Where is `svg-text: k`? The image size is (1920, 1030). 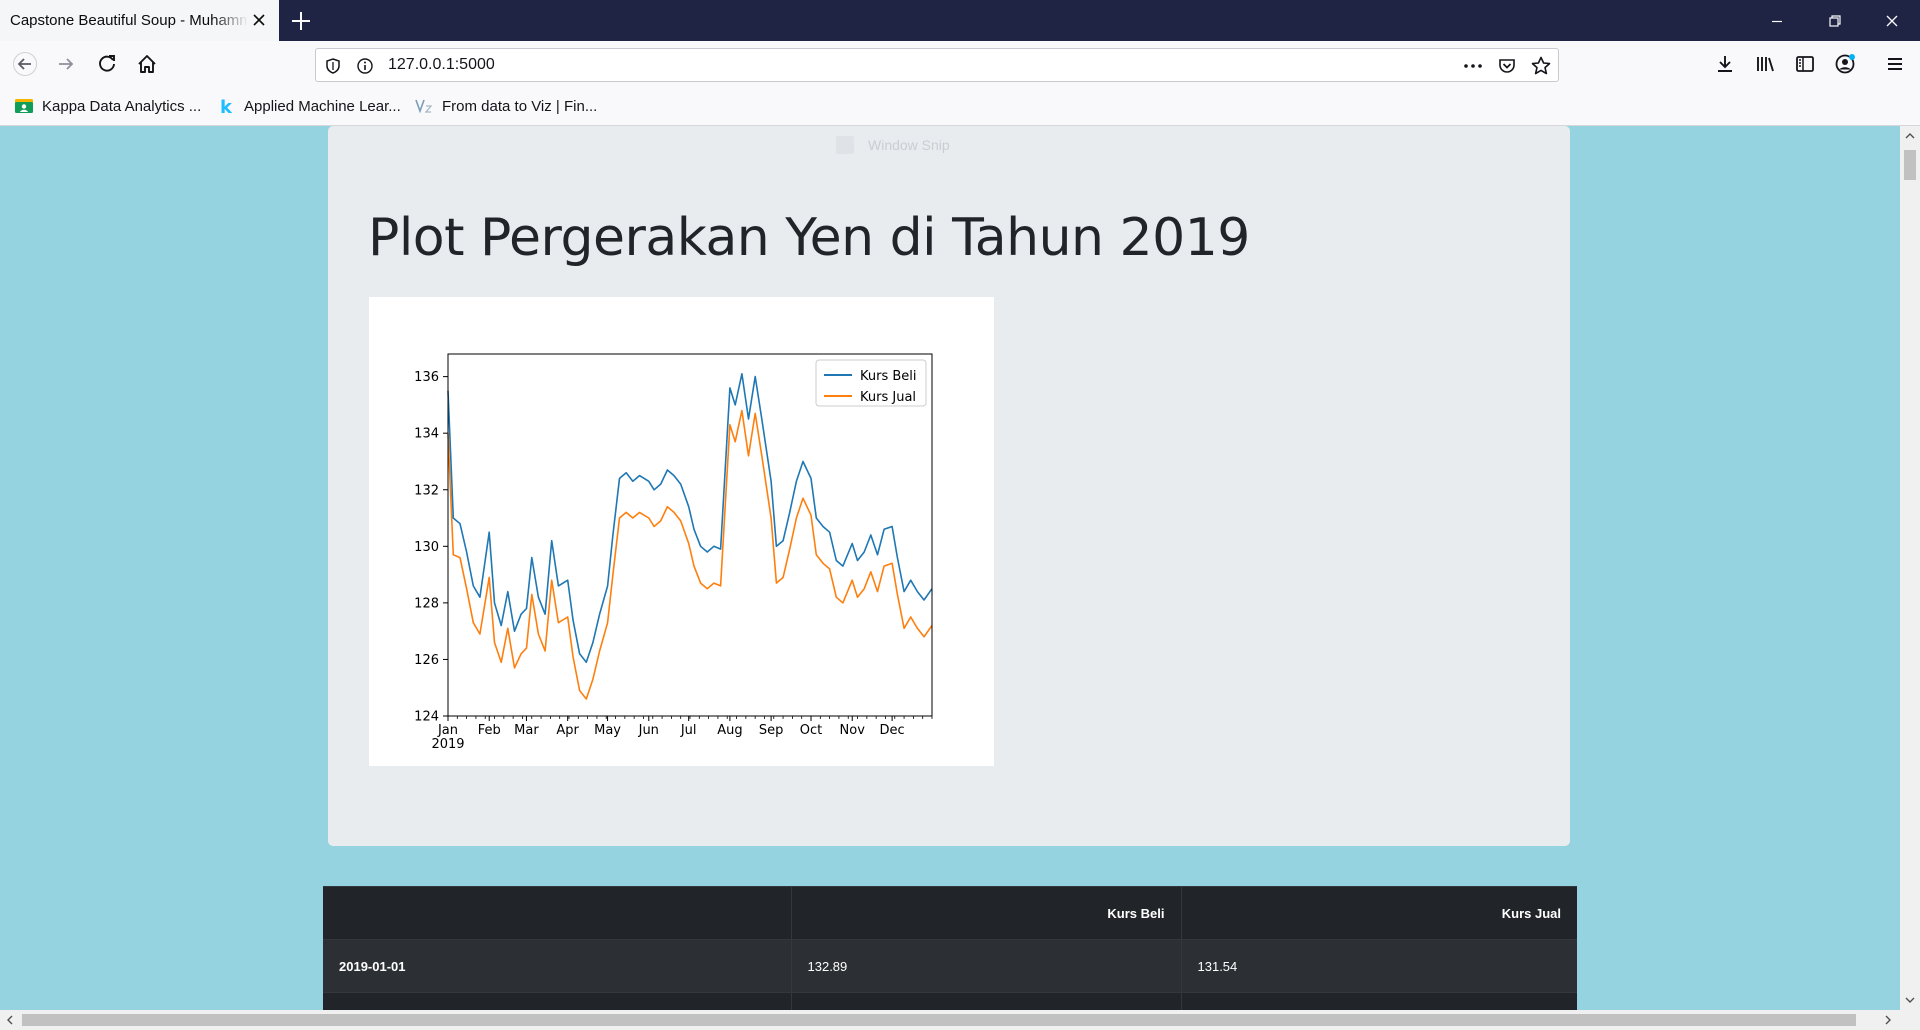 svg-text: k is located at coordinates (226, 106).